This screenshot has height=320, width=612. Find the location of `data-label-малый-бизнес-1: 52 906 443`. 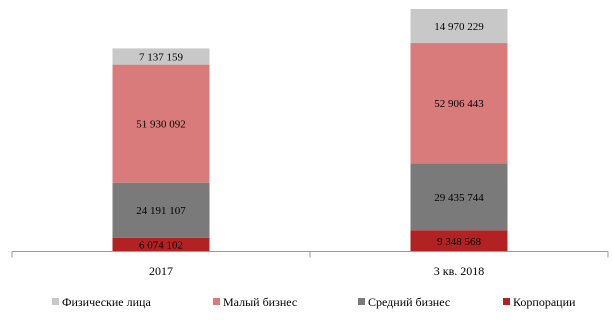

data-label-малый-бизнес-1: 52 906 443 is located at coordinates (459, 104).